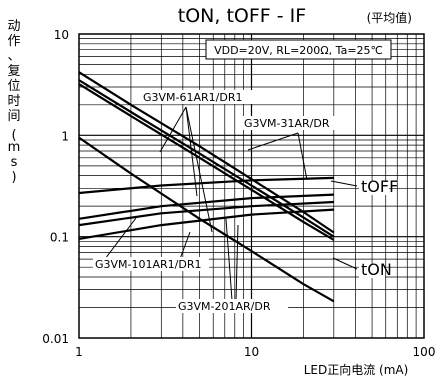  What do you see at coordinates (374, 188) in the screenshot?
I see `label-toff-bg` at bounding box center [374, 188].